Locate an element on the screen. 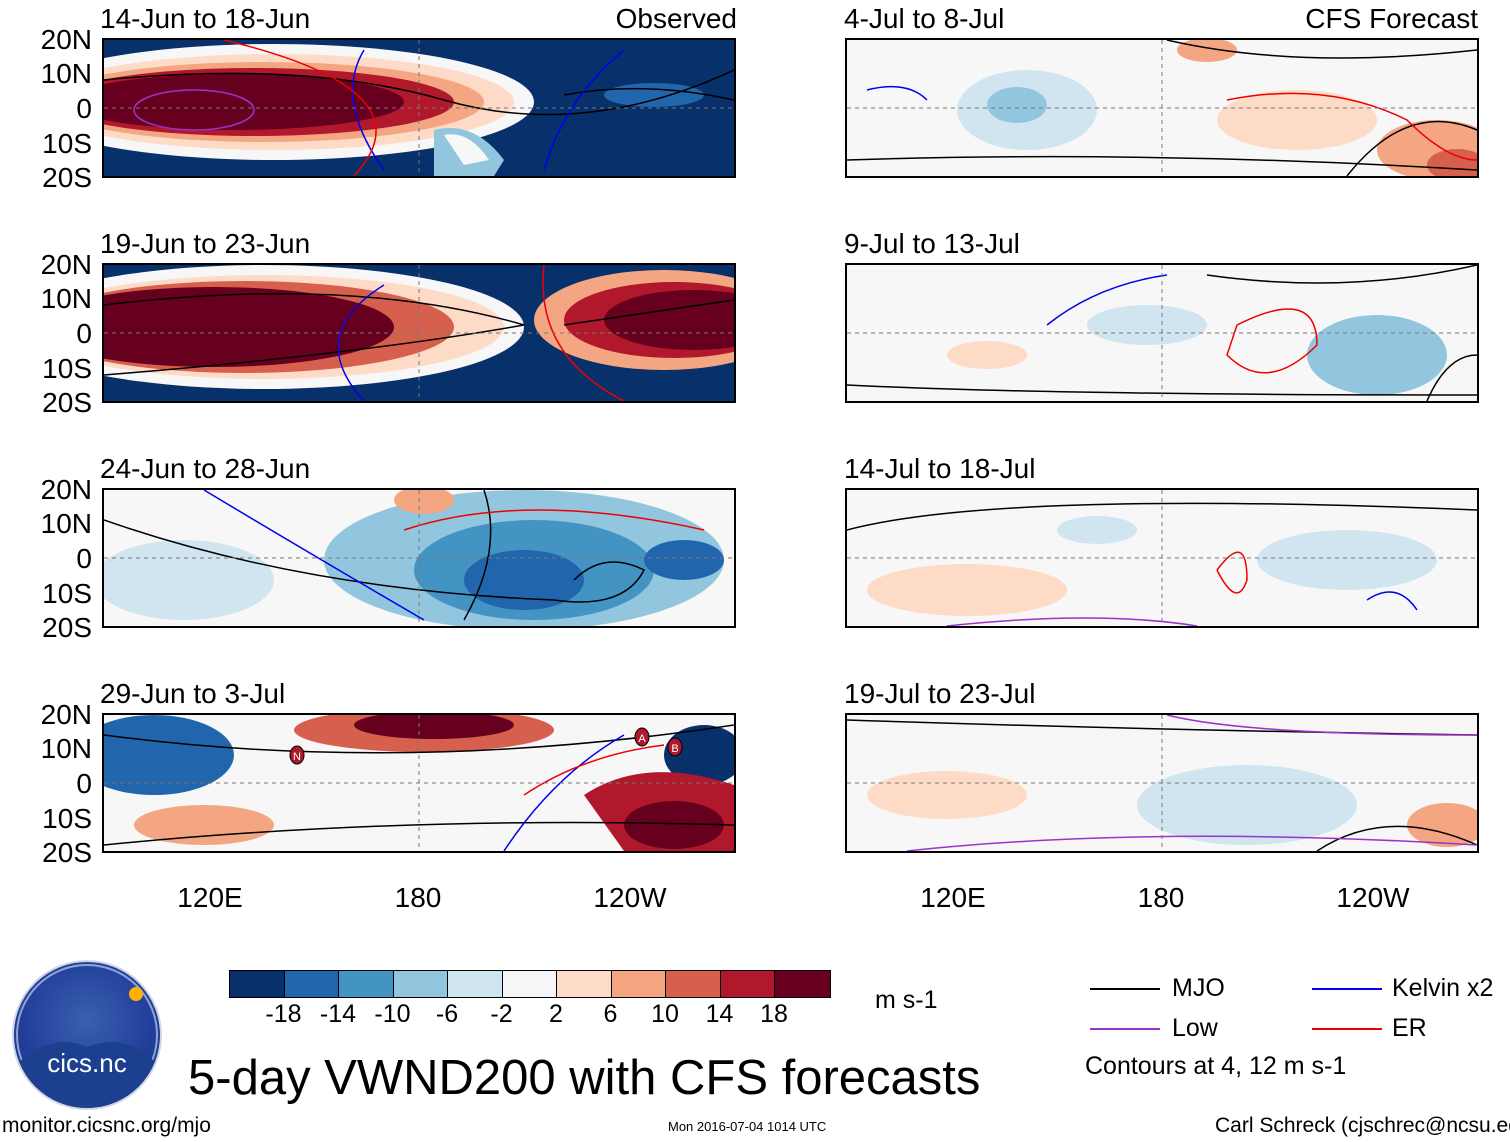 This screenshot has width=1510, height=1142. colorbar-tick-label: -18 is located at coordinates (283, 1014).